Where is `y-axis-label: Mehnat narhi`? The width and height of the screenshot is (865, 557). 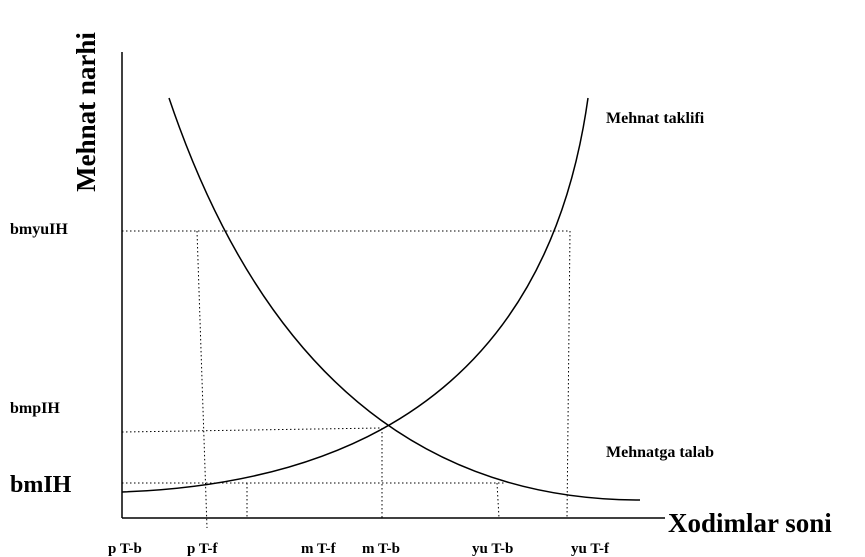 y-axis-label: Mehnat narhi is located at coordinates (86, 112).